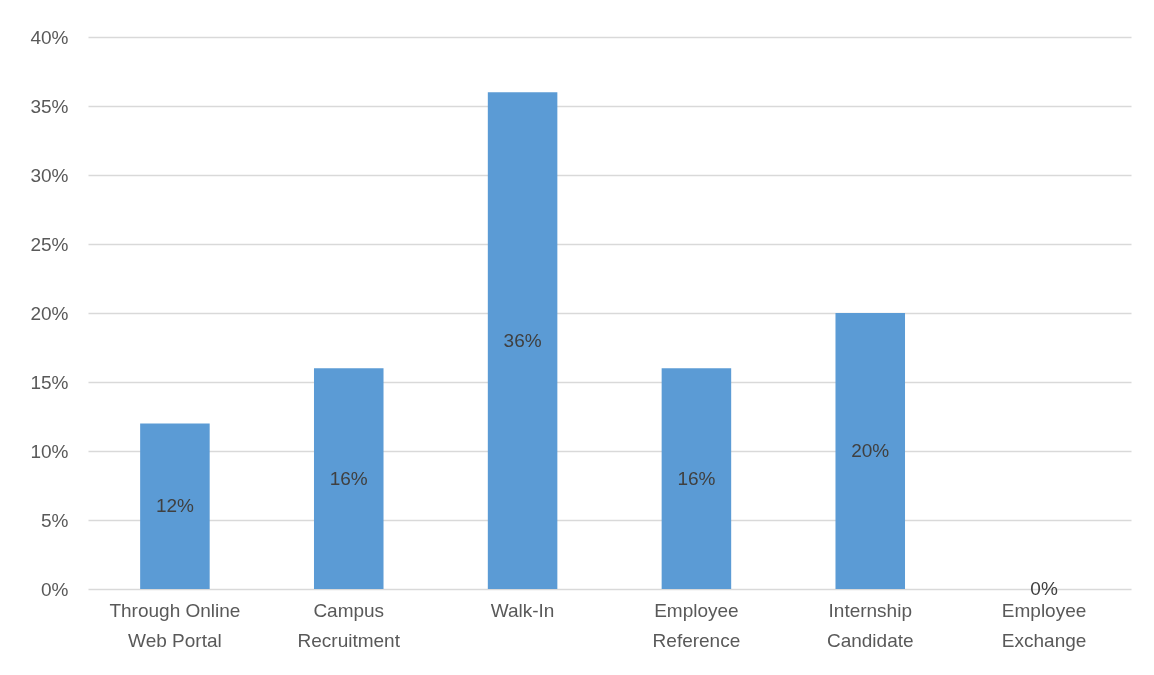 The width and height of the screenshot is (1154, 675). Describe the element at coordinates (522, 610) in the screenshot. I see `x-tick-label: Walk-In` at that location.